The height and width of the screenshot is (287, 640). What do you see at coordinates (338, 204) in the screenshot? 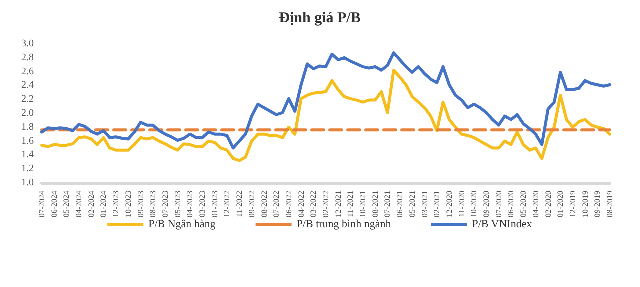
I see `x-tick-label: 12-2021` at bounding box center [338, 204].